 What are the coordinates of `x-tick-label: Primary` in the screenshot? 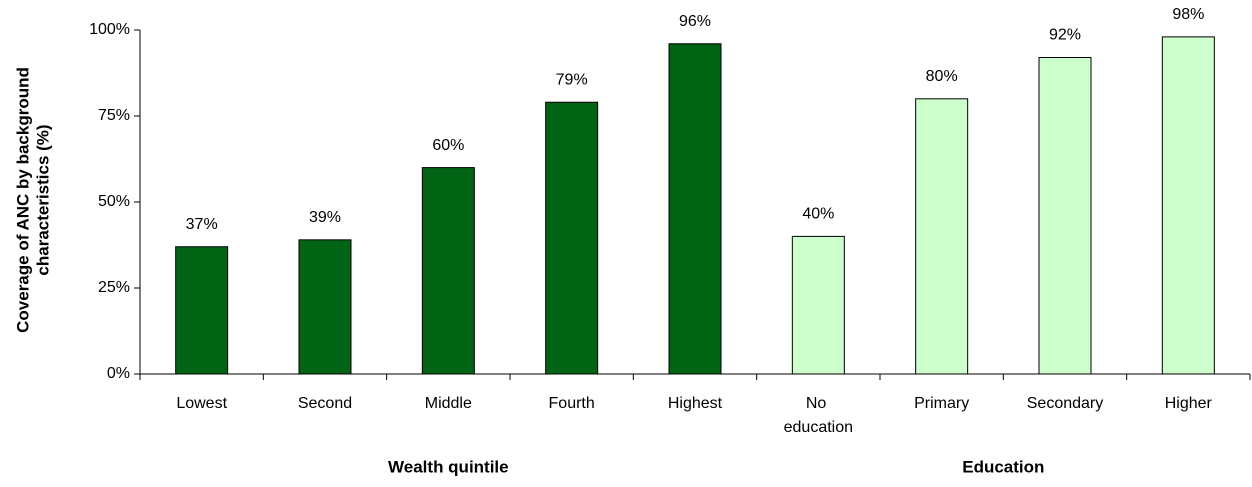 It's located at (941, 403).